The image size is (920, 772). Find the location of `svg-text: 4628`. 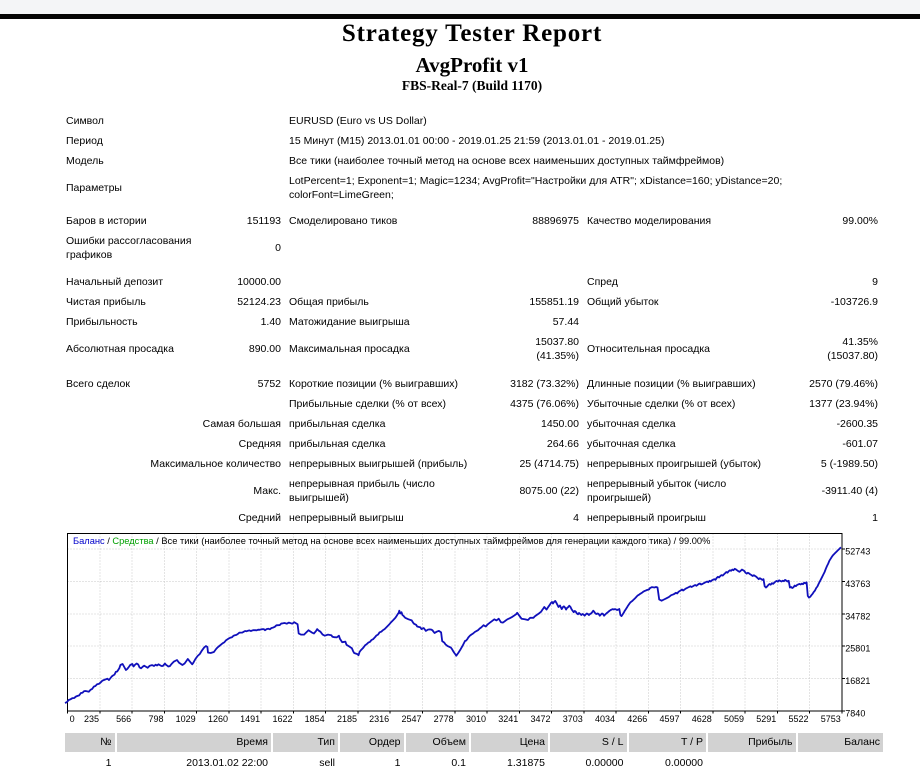

svg-text: 4628 is located at coordinates (702, 719).